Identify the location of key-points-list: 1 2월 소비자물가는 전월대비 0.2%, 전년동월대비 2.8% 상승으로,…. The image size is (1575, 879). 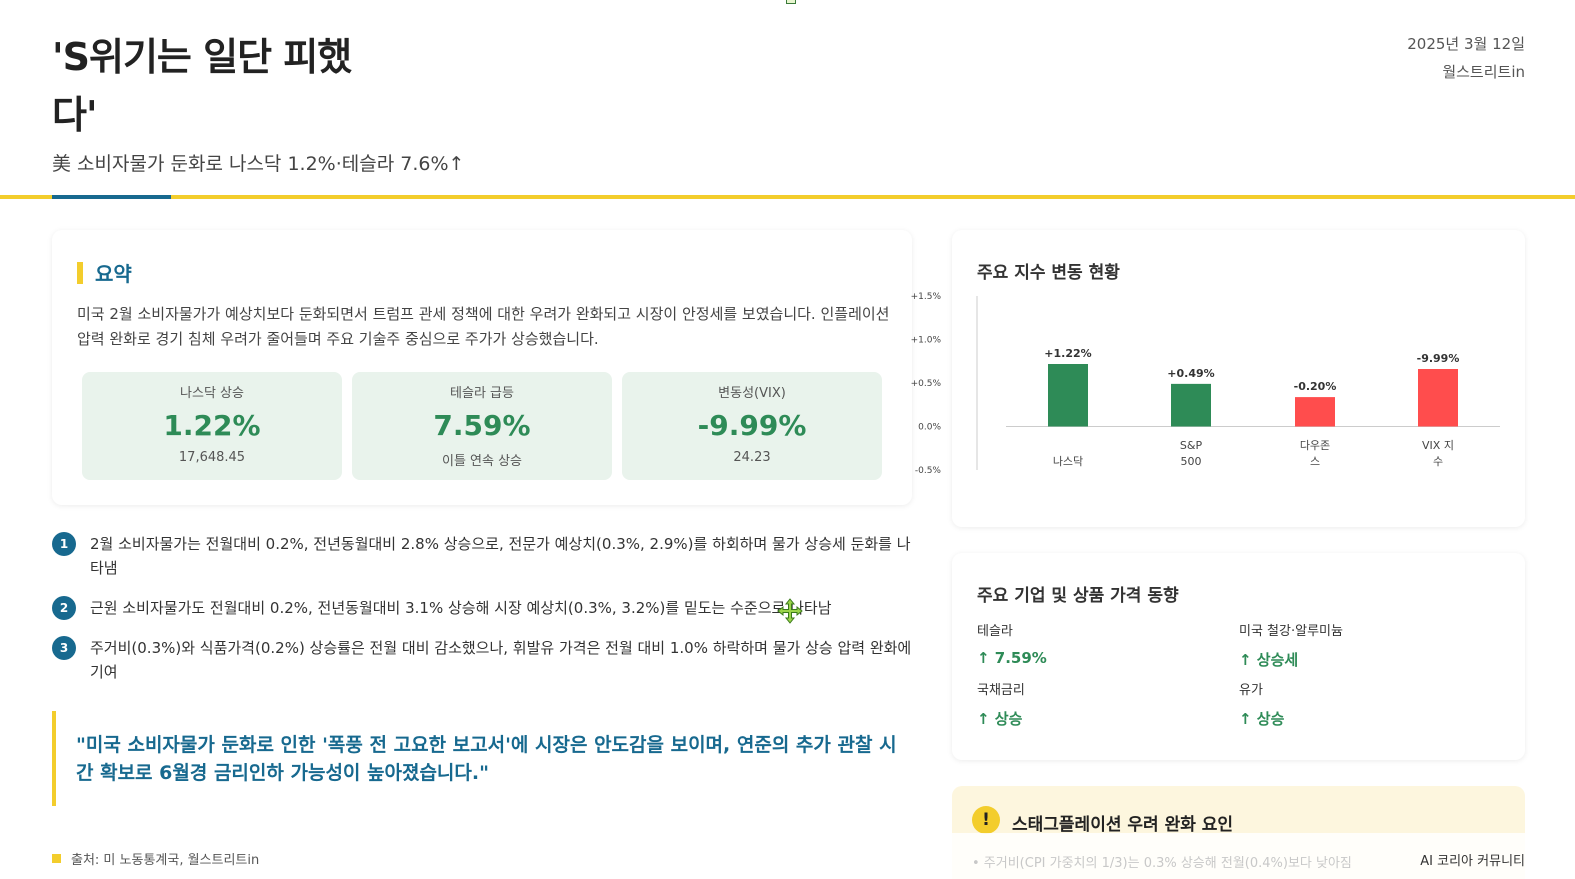
(482, 616).